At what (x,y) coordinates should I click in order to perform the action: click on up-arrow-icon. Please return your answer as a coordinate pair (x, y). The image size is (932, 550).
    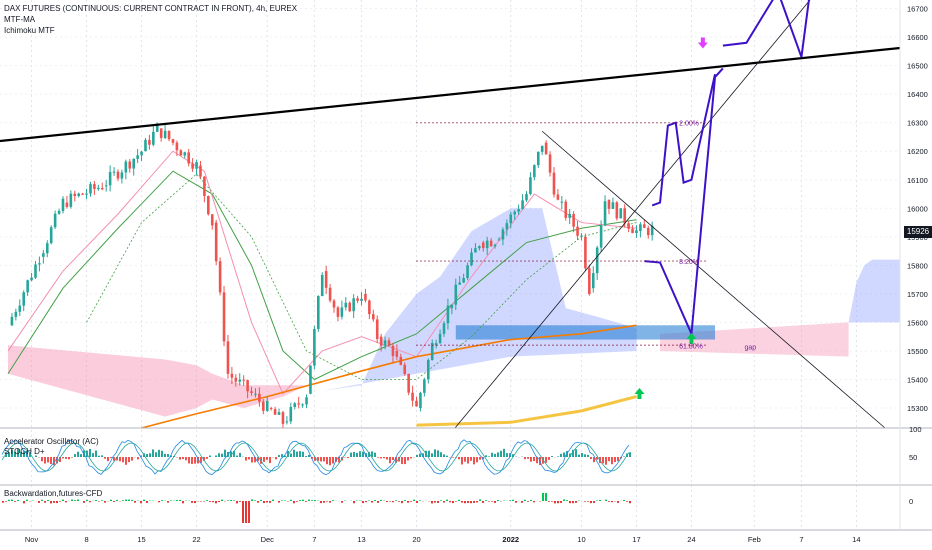
    Looking at the image, I should click on (691, 338).